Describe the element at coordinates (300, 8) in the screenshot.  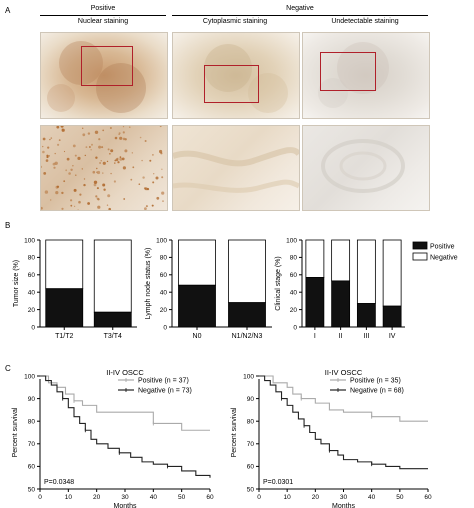
I see `header-negative: Negative` at that location.